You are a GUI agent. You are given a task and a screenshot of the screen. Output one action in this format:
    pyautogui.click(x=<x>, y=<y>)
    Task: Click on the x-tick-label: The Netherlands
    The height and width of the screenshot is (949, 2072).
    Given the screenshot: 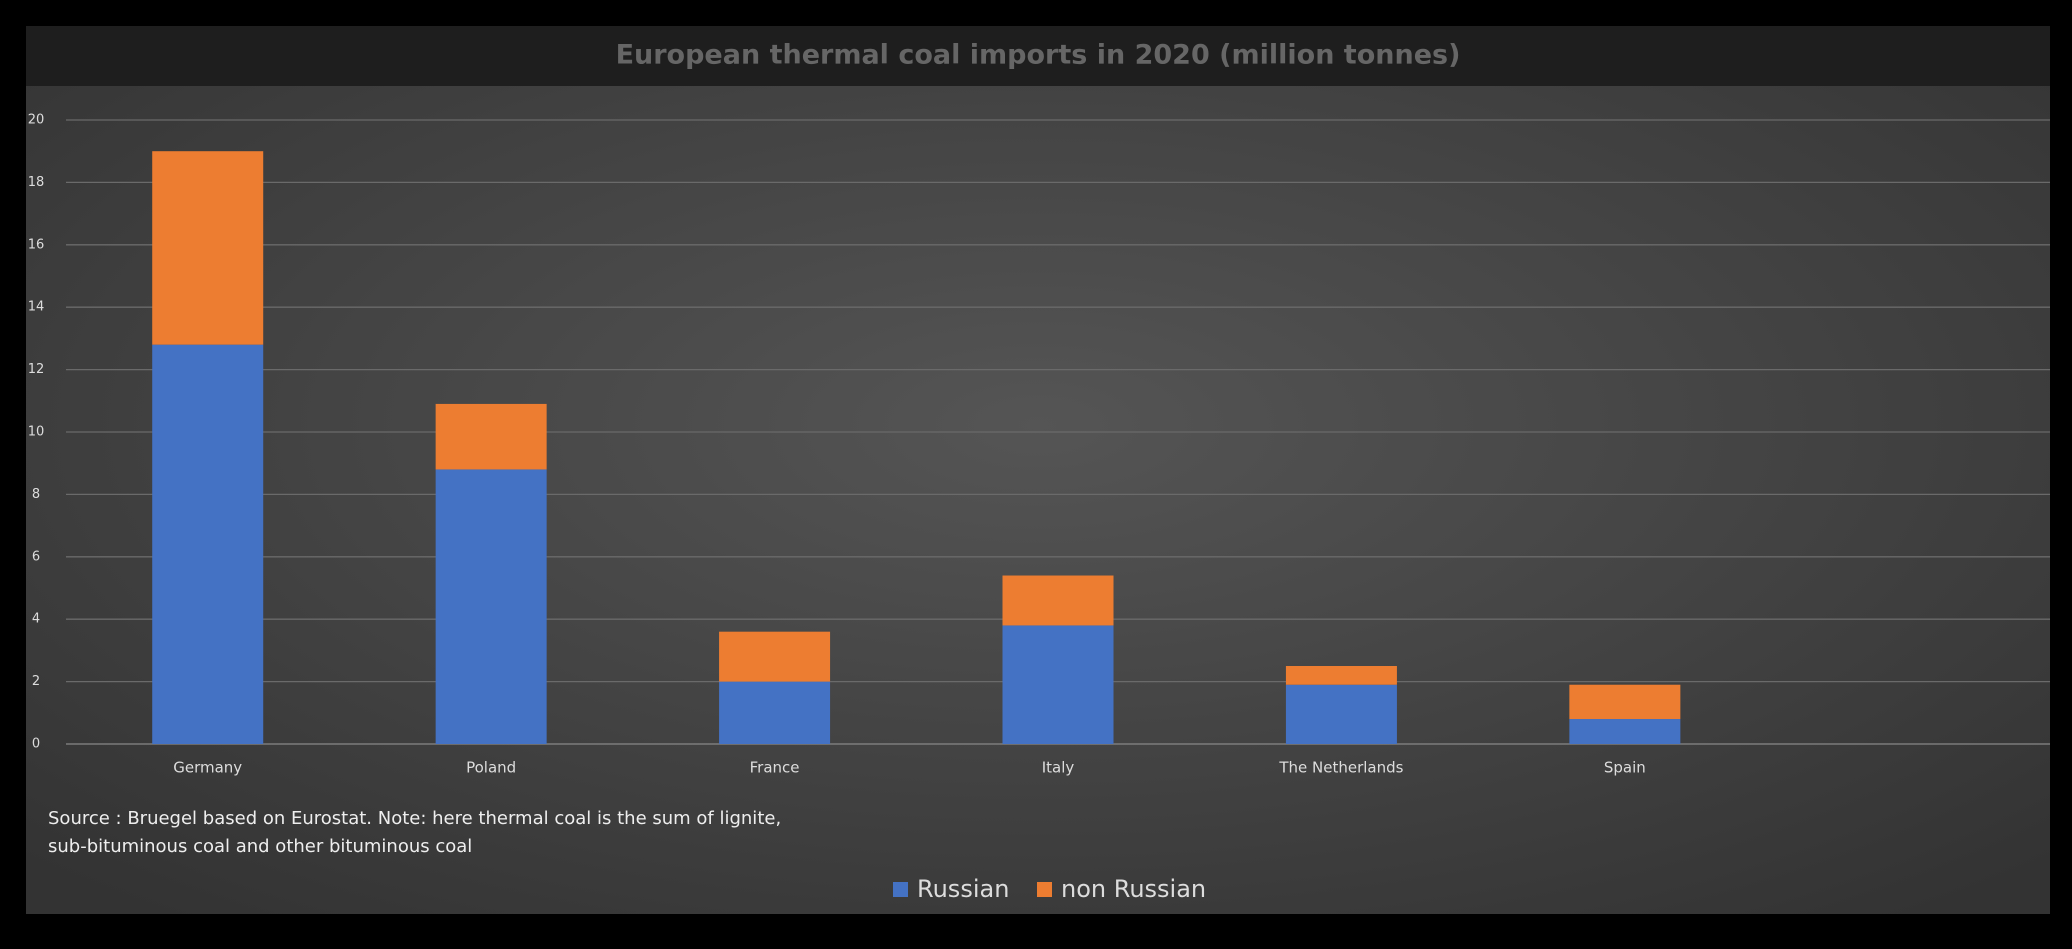 What is the action you would take?
    pyautogui.click(x=1340, y=768)
    